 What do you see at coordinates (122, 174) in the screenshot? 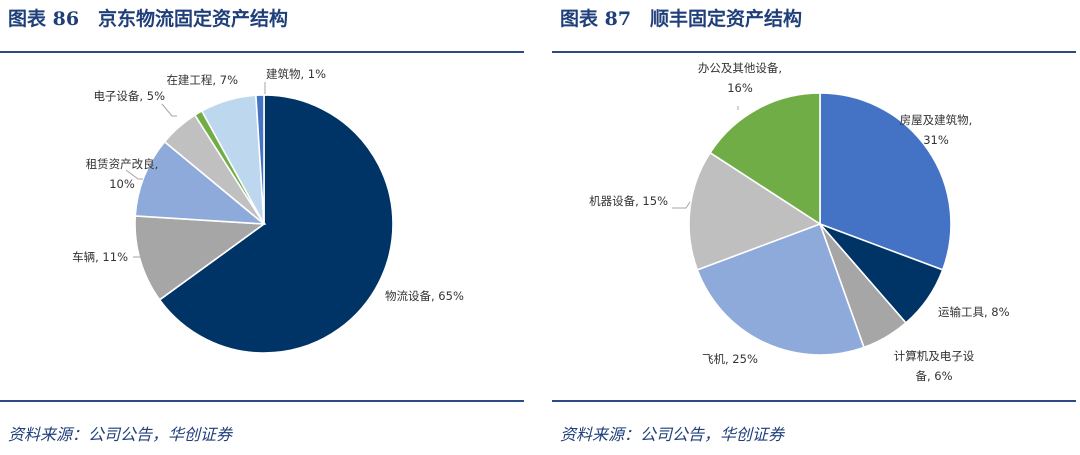
I see `slice-label: 租赁资产改良, 10%` at bounding box center [122, 174].